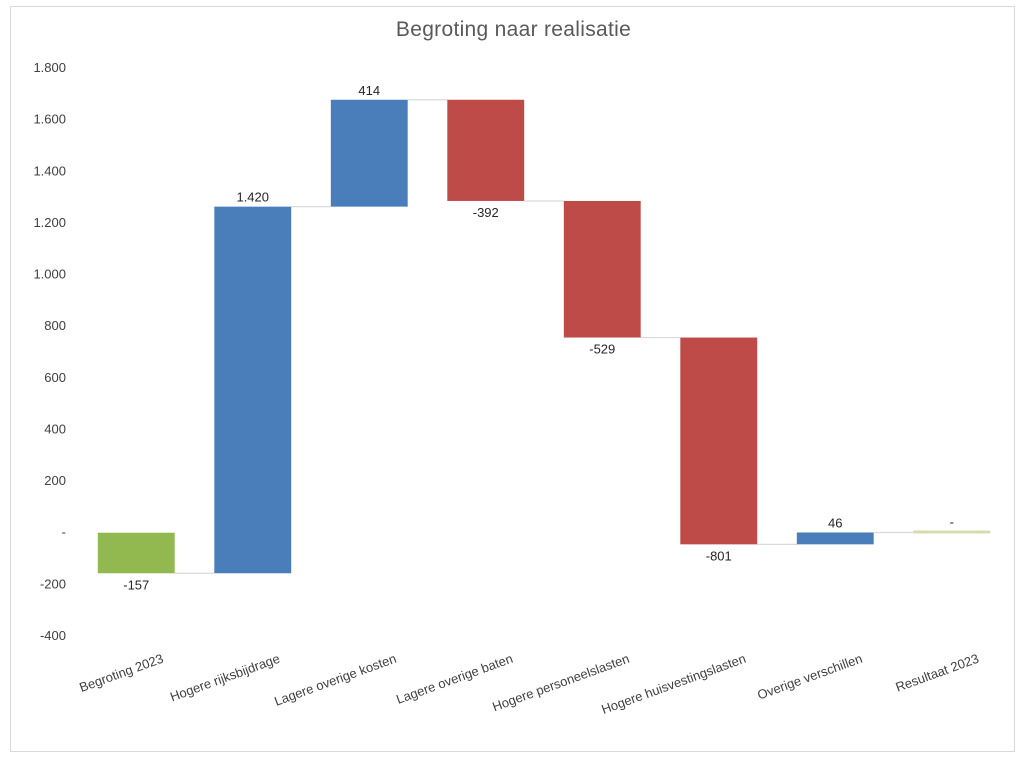  I want to click on y-tick-label: 1.000, so click(49, 274).